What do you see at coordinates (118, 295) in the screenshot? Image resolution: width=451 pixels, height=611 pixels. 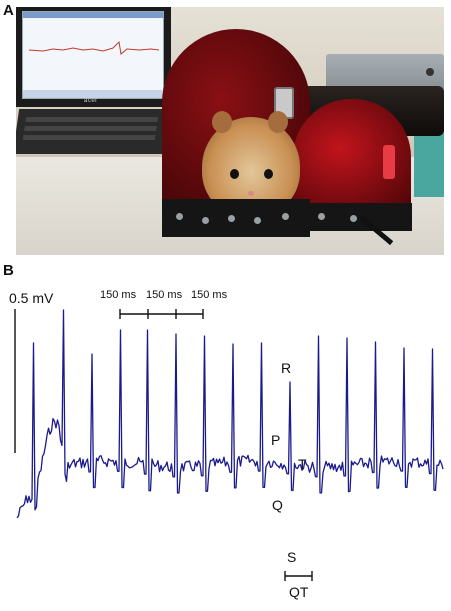 I see `interval-label-1: 150 ms` at bounding box center [118, 295].